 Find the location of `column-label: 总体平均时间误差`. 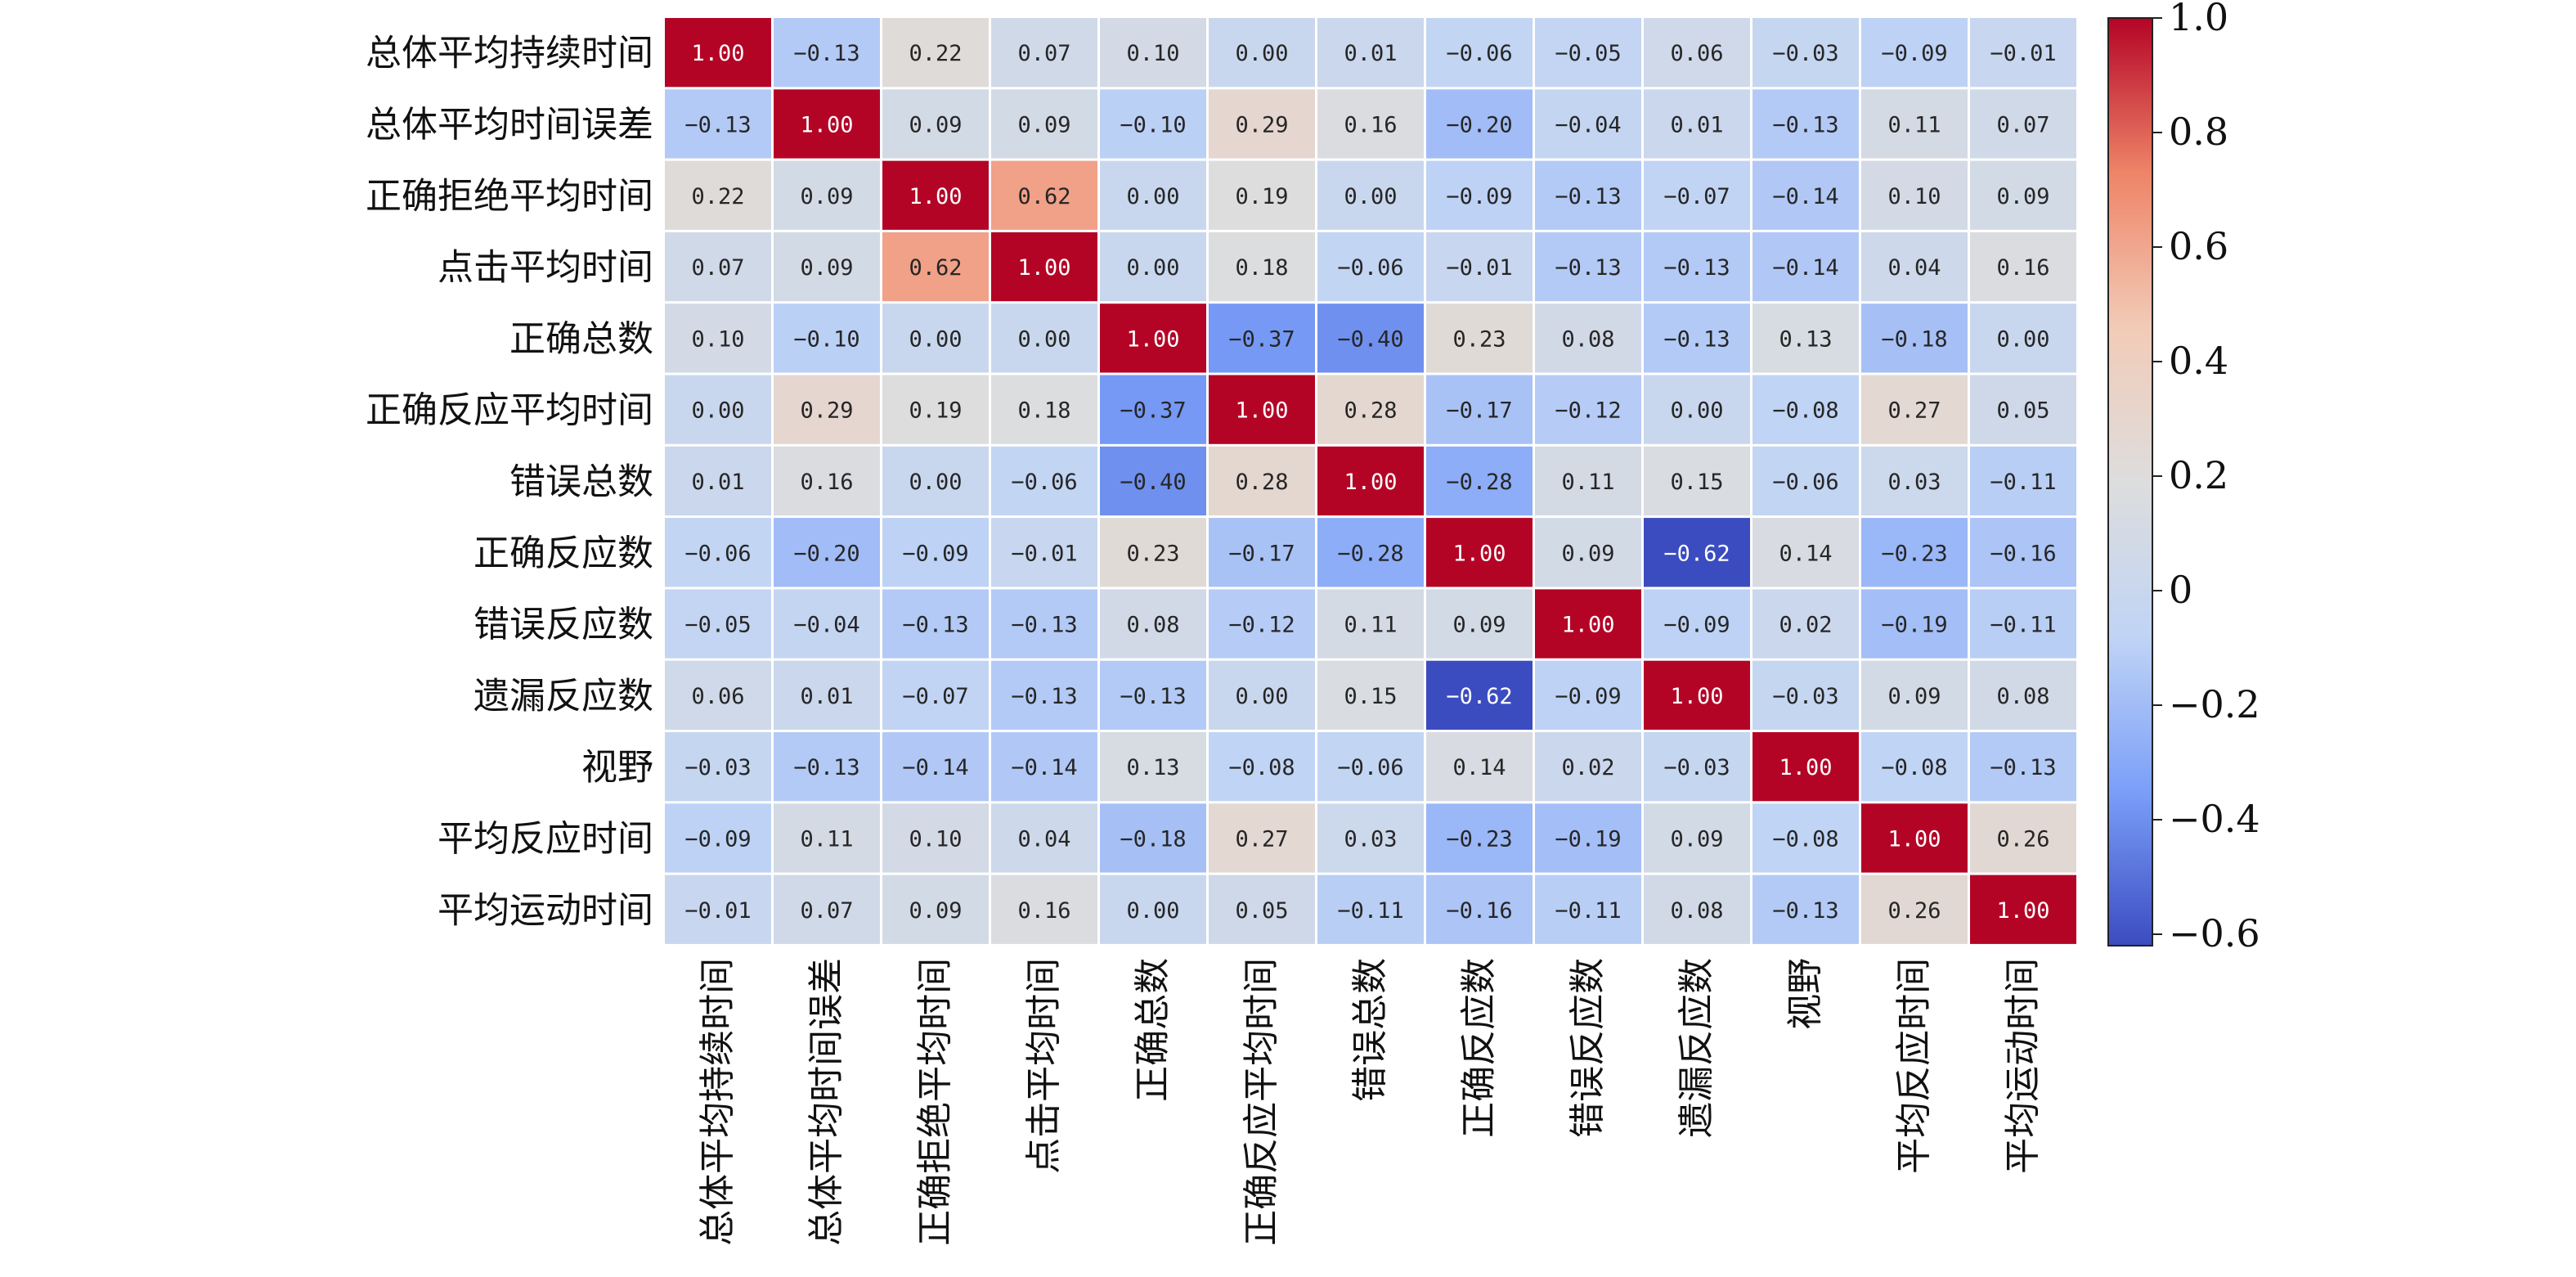

column-label: 总体平均时间误差 is located at coordinates (827, 1102).